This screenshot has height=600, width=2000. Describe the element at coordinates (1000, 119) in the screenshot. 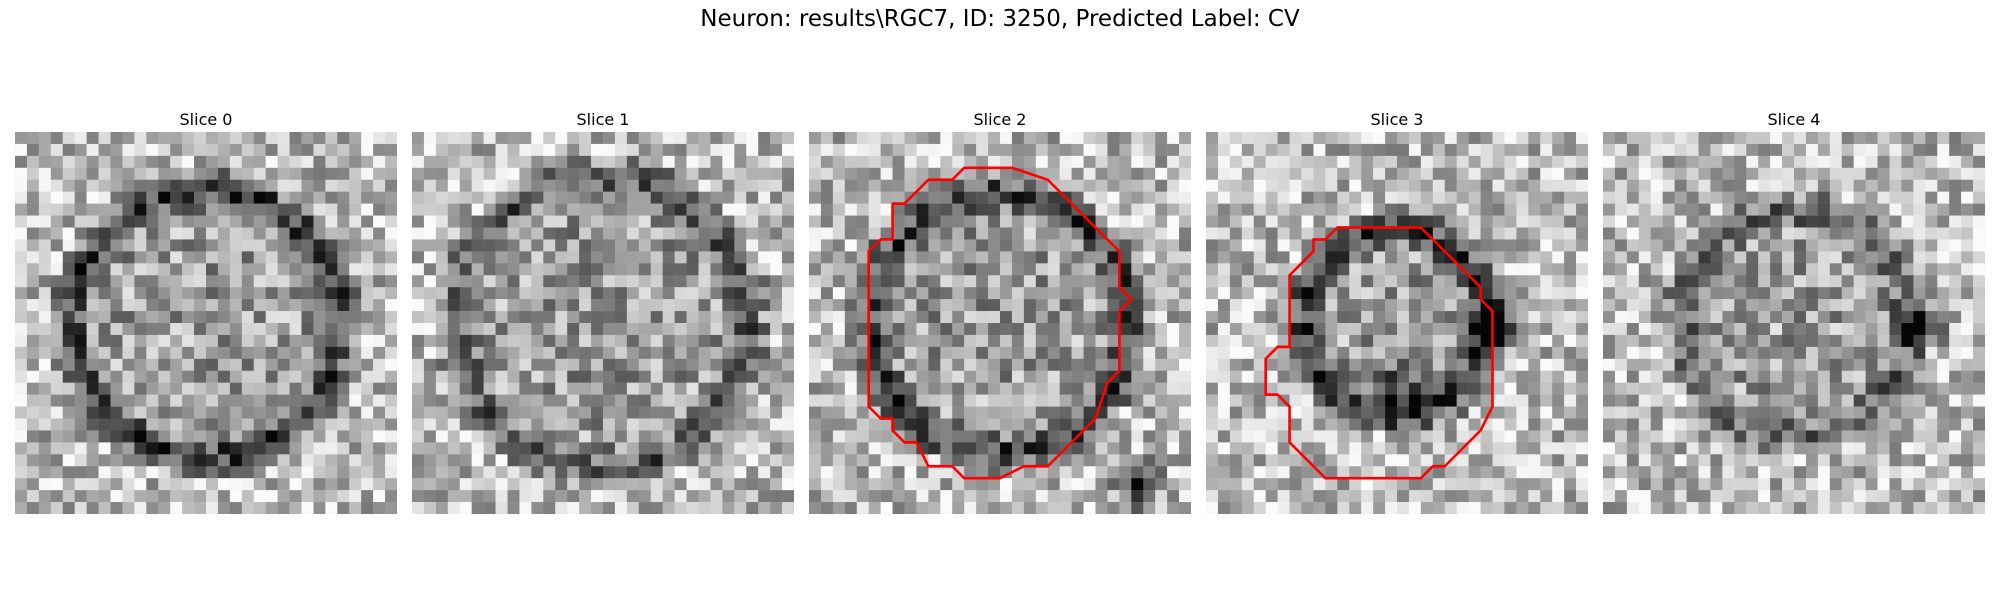

I see `slice-title: Slice 2` at that location.